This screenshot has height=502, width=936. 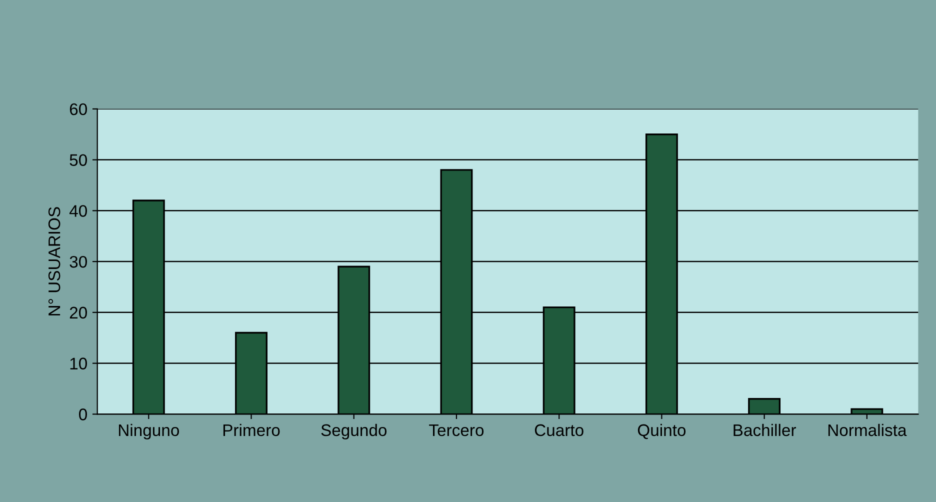 I want to click on y-axis-title: N° USUARIOS, so click(x=54, y=261).